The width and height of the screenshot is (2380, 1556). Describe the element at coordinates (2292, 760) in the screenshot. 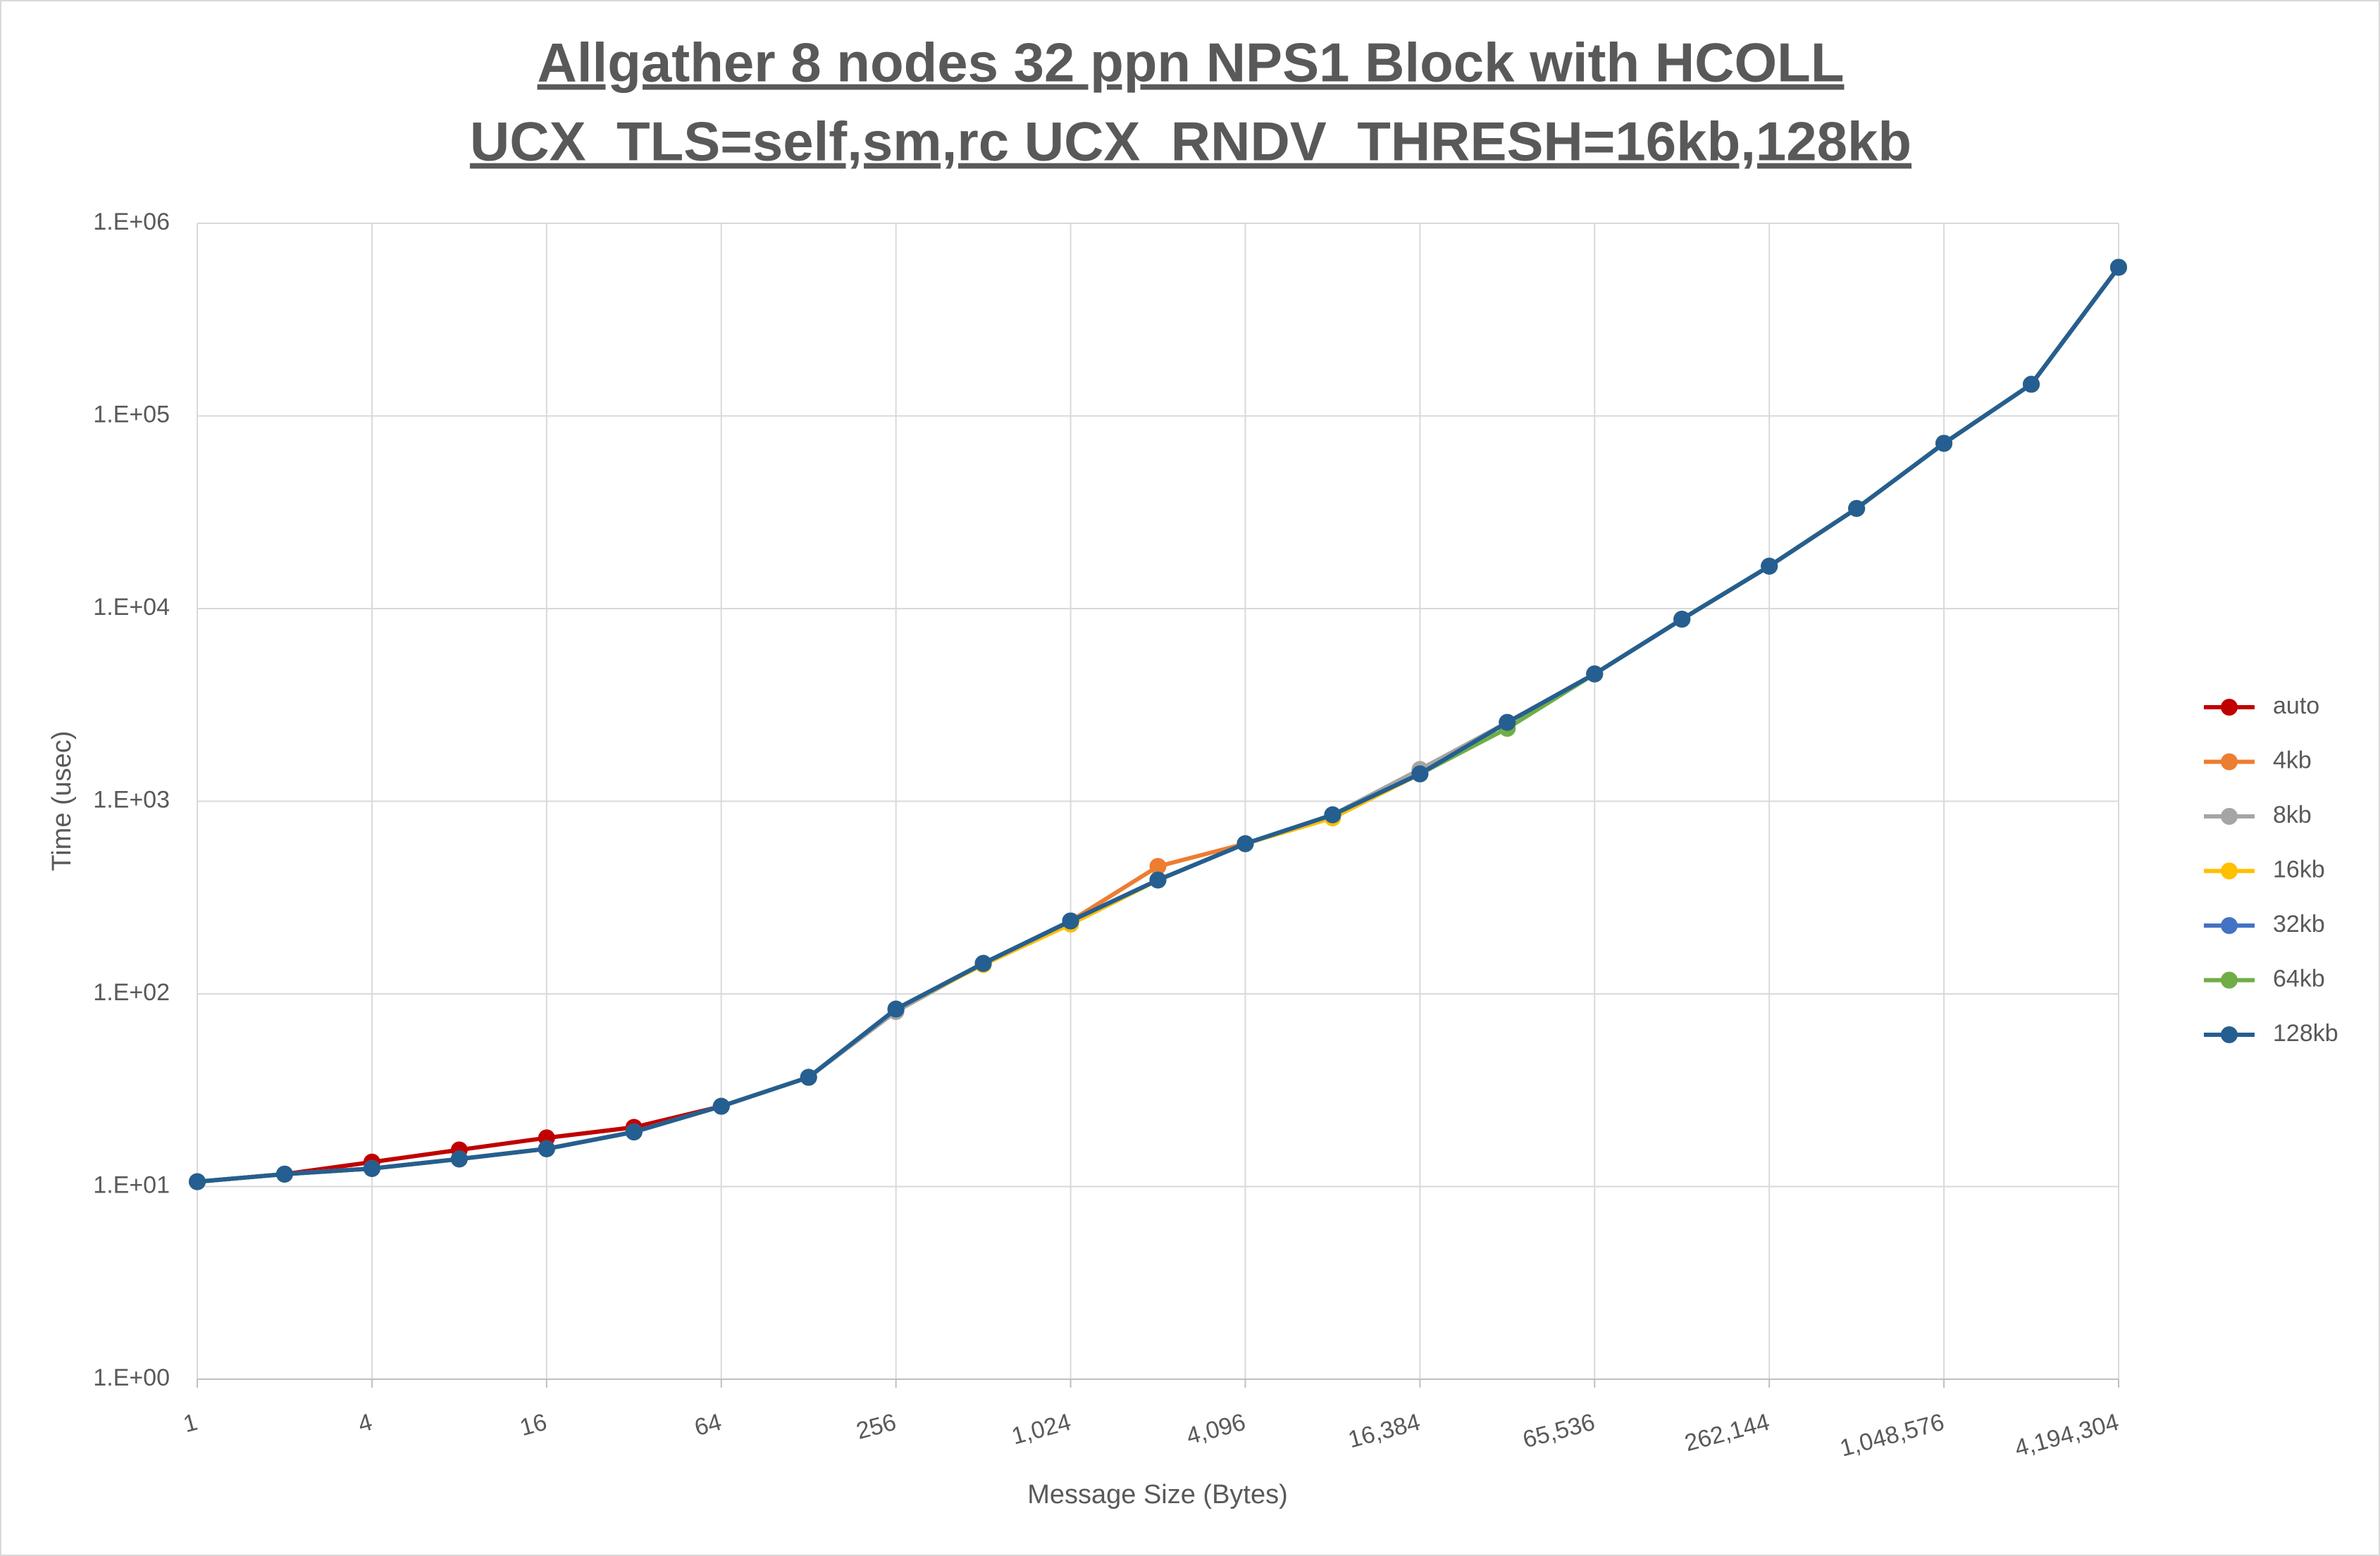

I see `legend-label: 4kb` at that location.